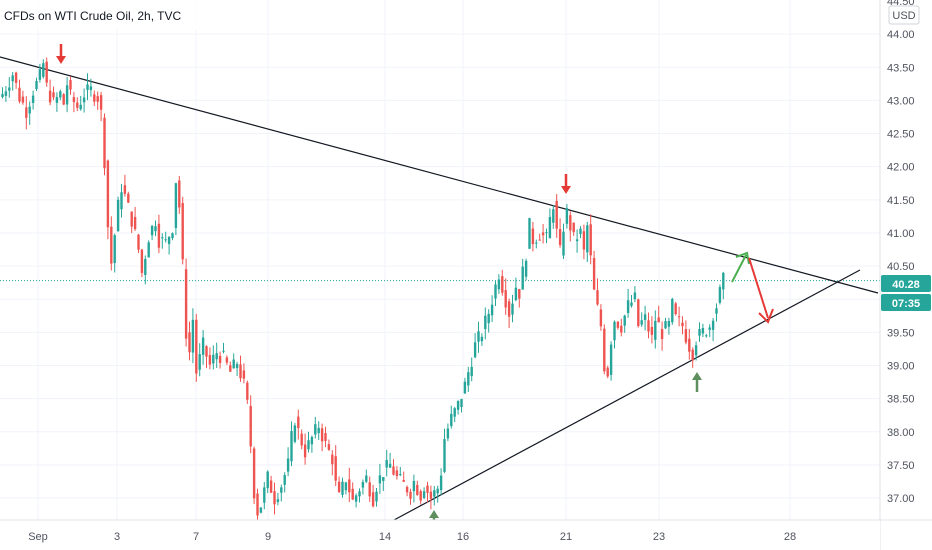 The height and width of the screenshot is (550, 932). I want to click on y-tick-label: 43.00, so click(901, 101).